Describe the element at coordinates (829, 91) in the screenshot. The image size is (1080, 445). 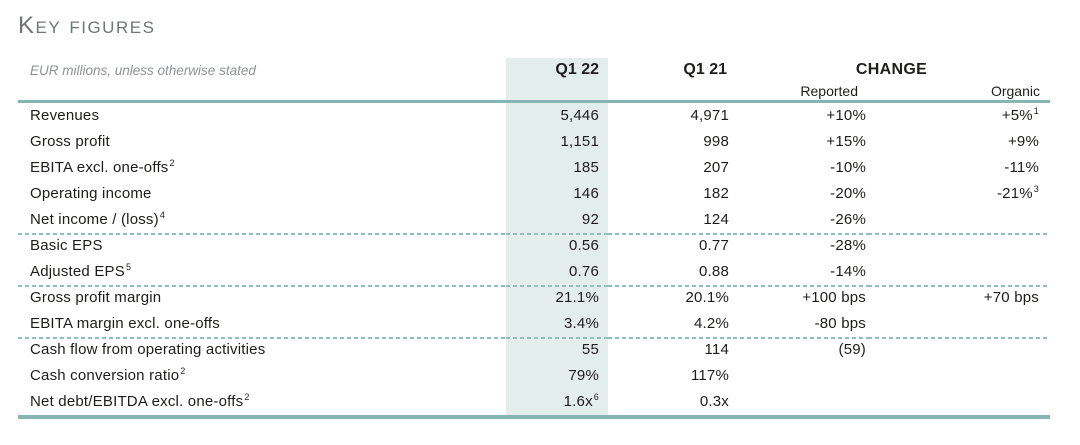
I see `col-header-reported: Reported` at that location.